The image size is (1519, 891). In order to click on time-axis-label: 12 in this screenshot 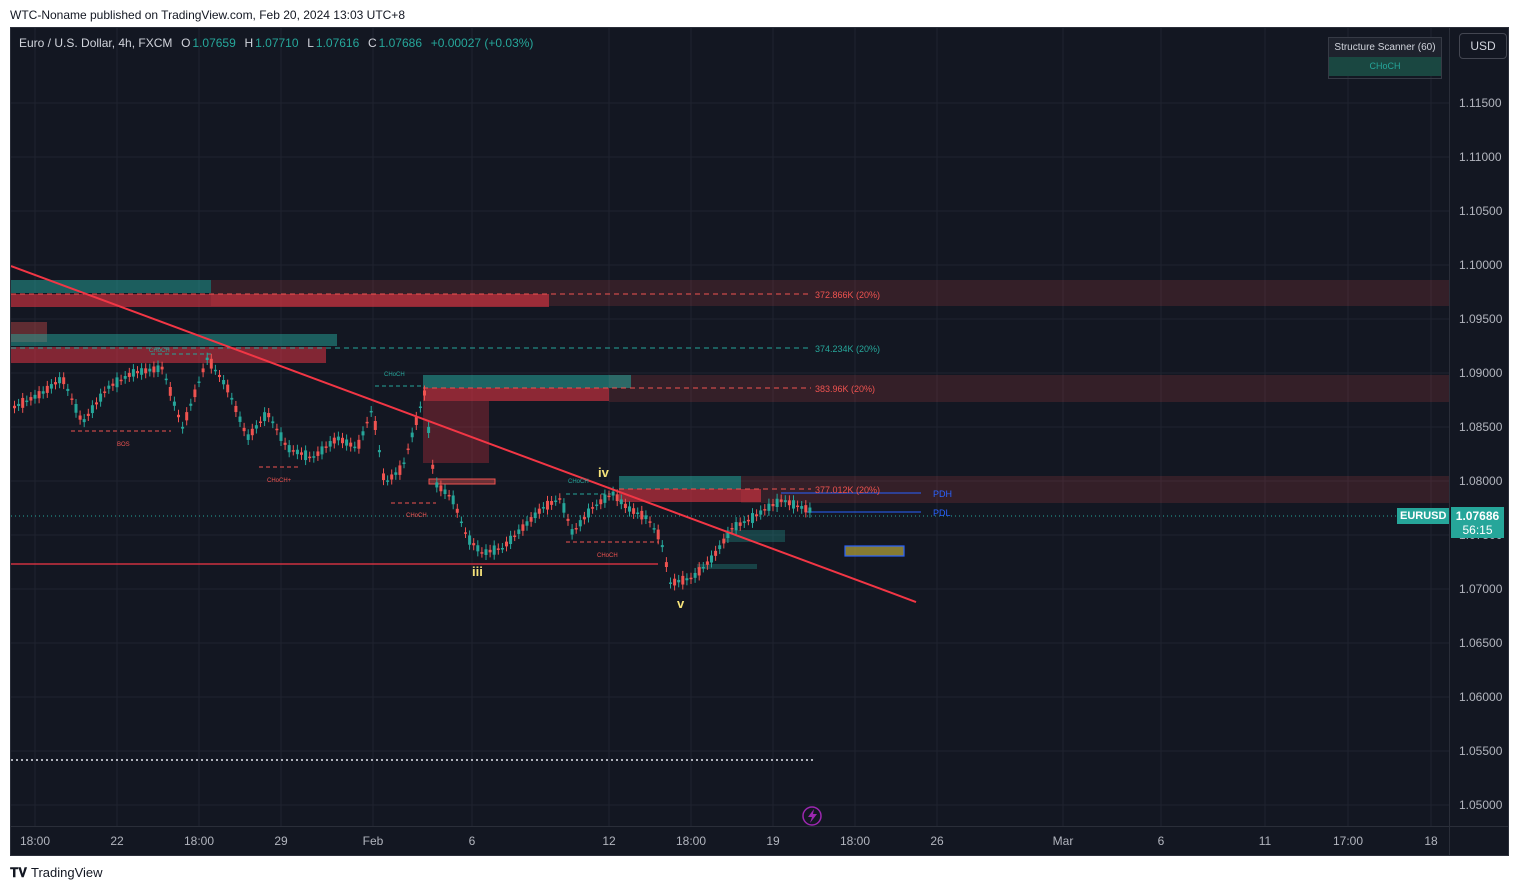, I will do `click(609, 841)`.